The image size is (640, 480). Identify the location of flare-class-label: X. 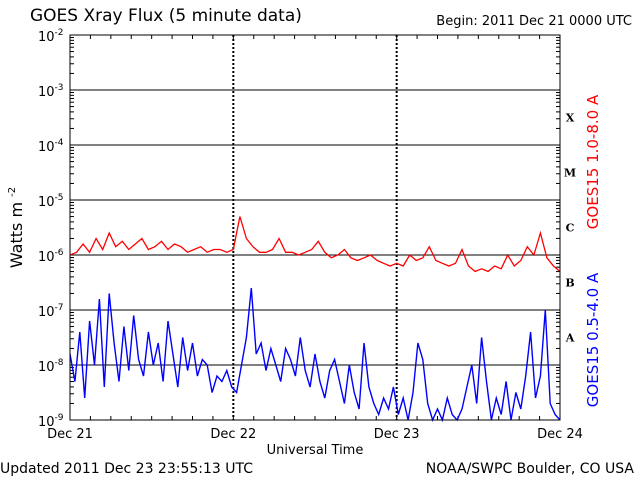
(570, 118).